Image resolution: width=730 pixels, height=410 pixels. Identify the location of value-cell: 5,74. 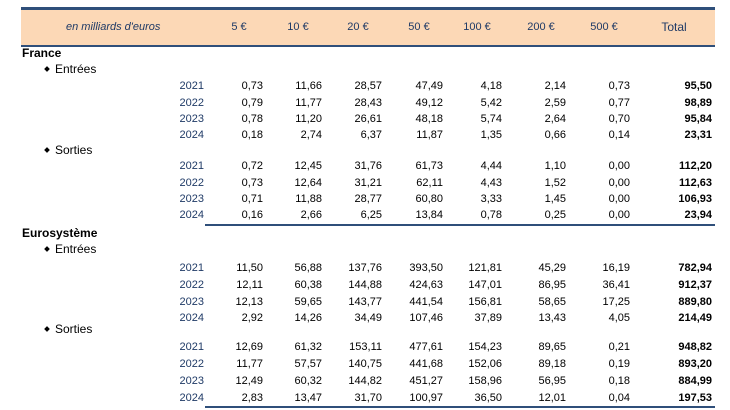
(491, 119).